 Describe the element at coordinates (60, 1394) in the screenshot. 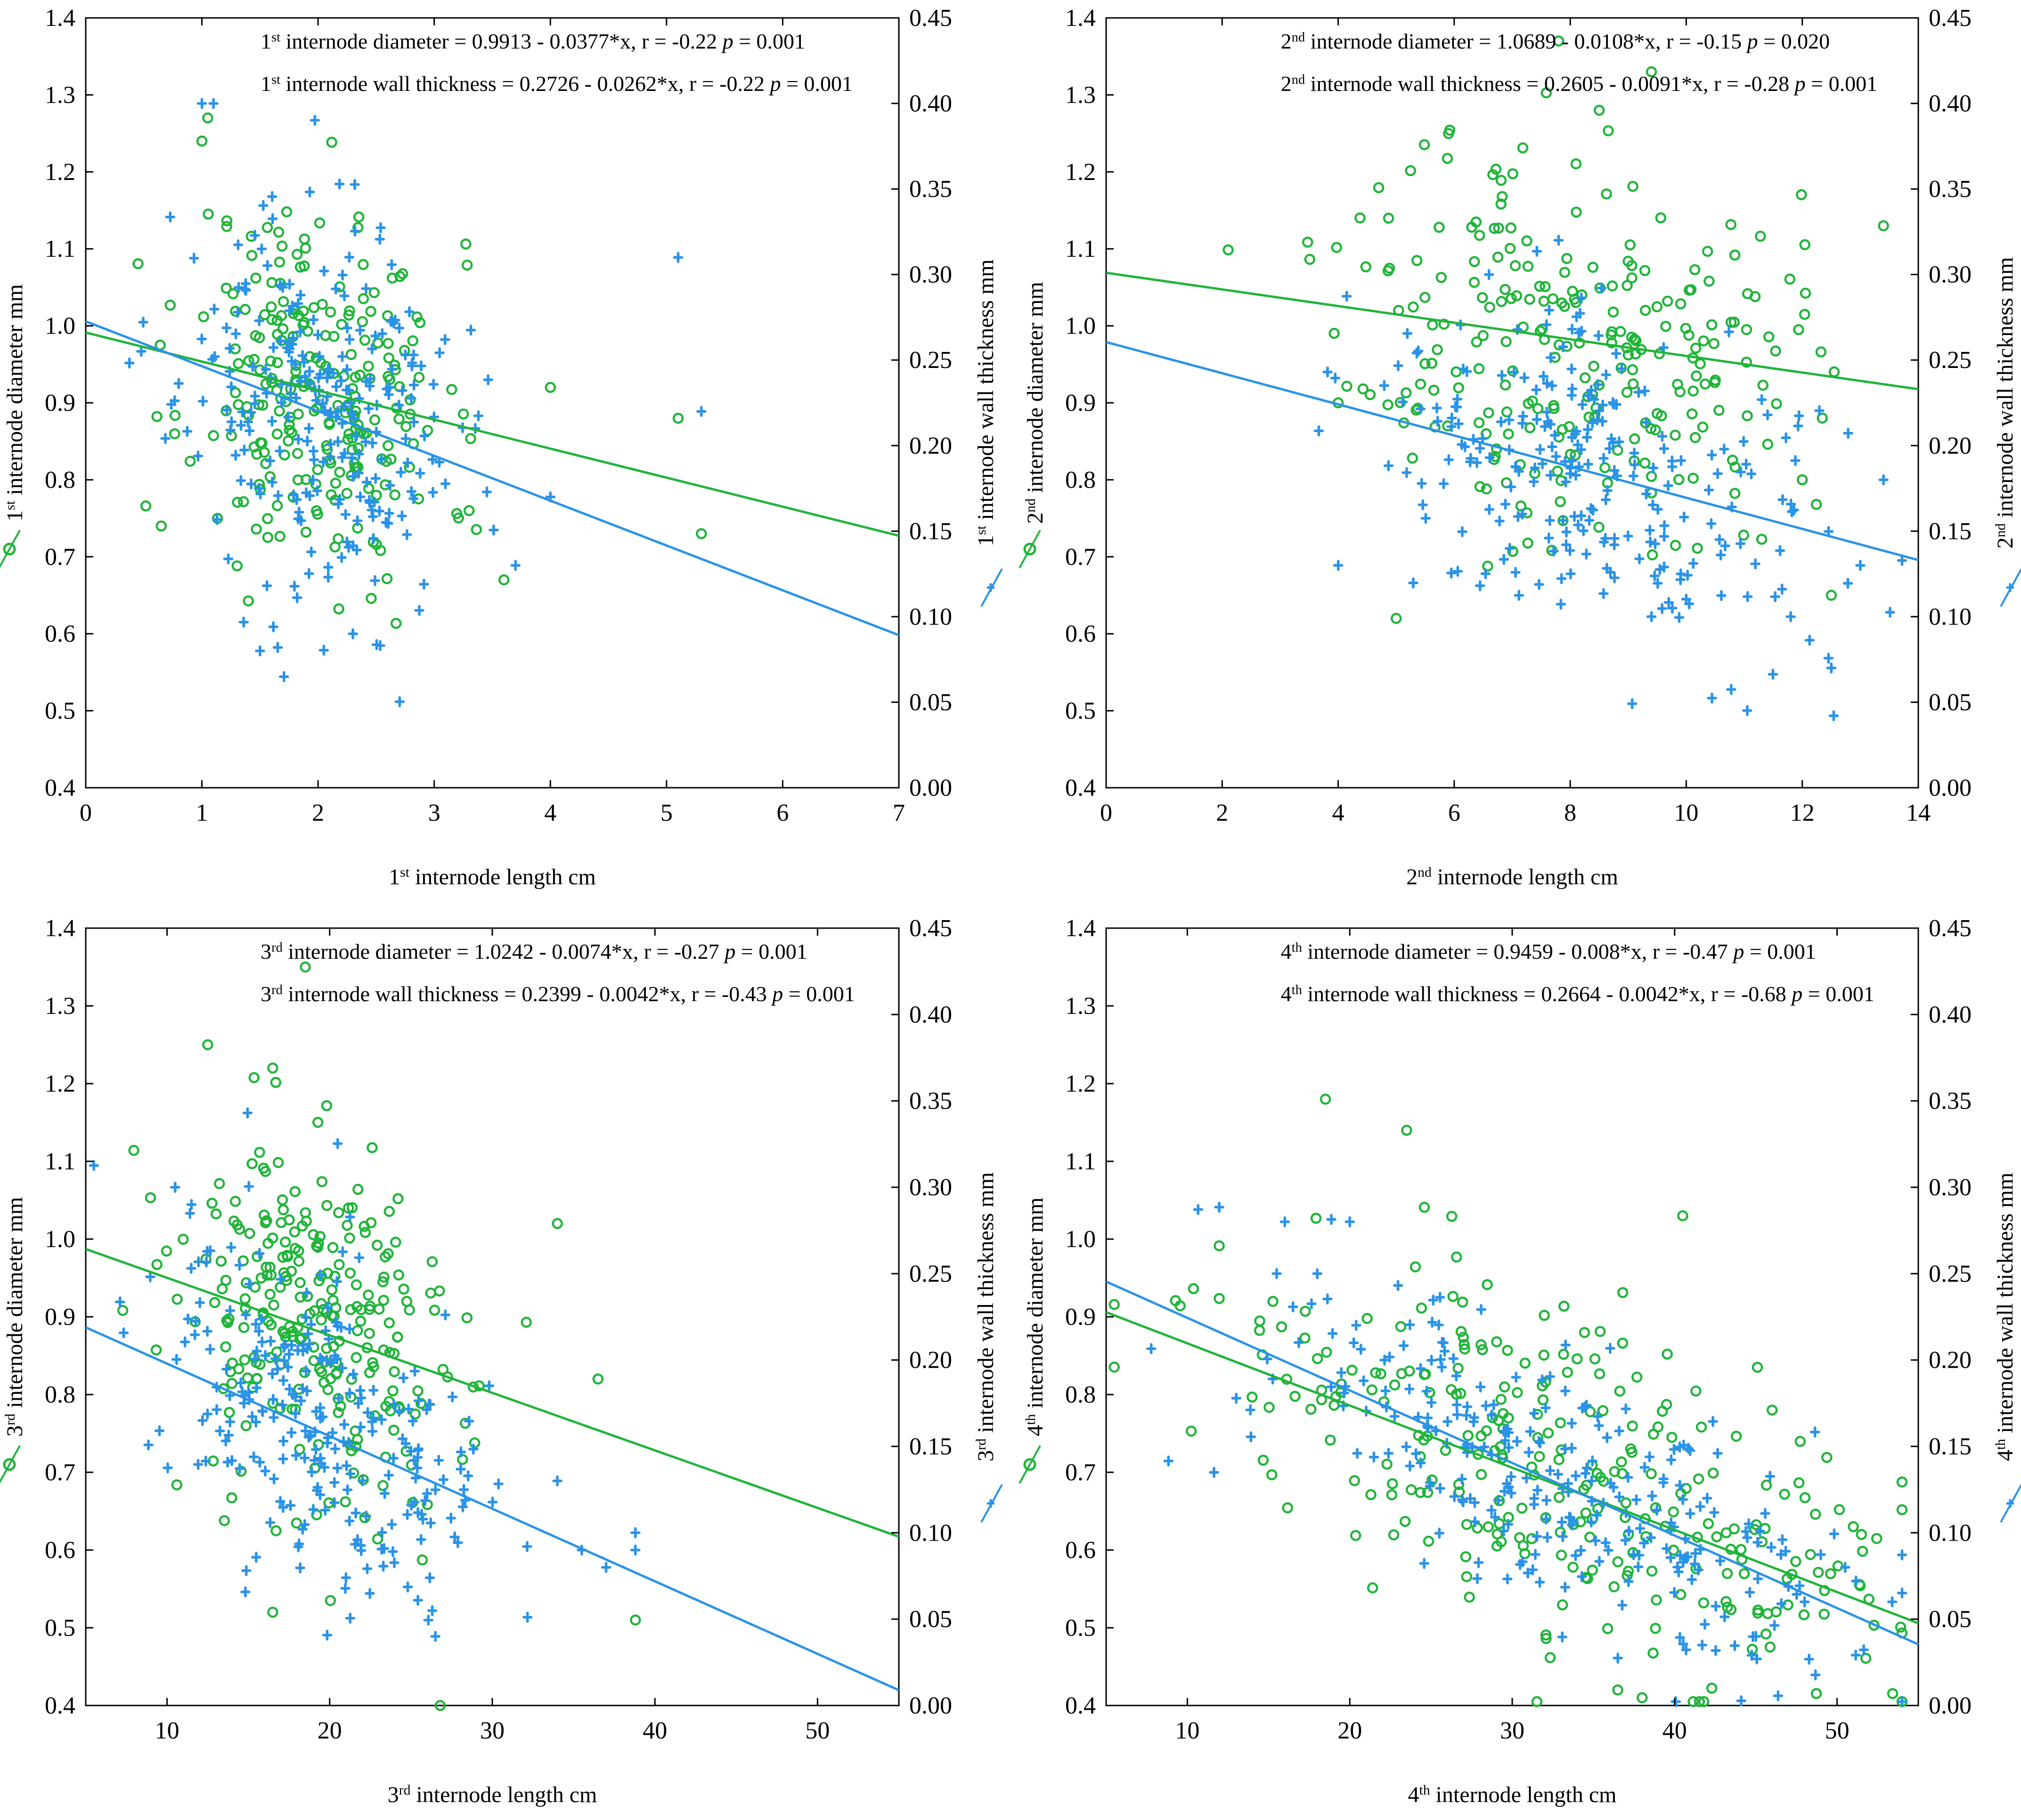

I see `y-left-tick-label: 0.8` at that location.